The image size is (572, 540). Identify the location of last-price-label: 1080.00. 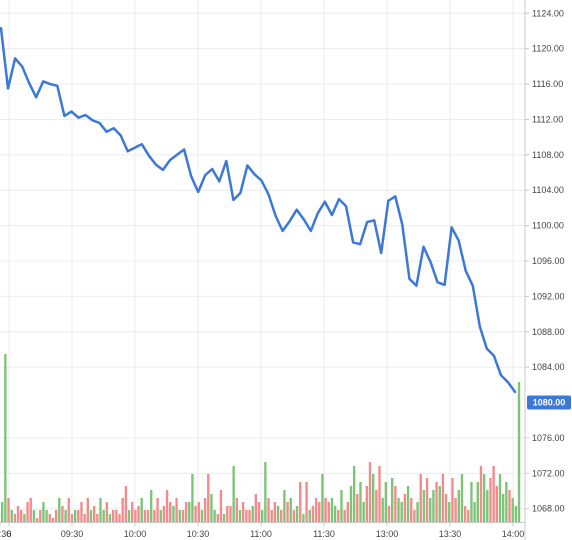
(549, 403).